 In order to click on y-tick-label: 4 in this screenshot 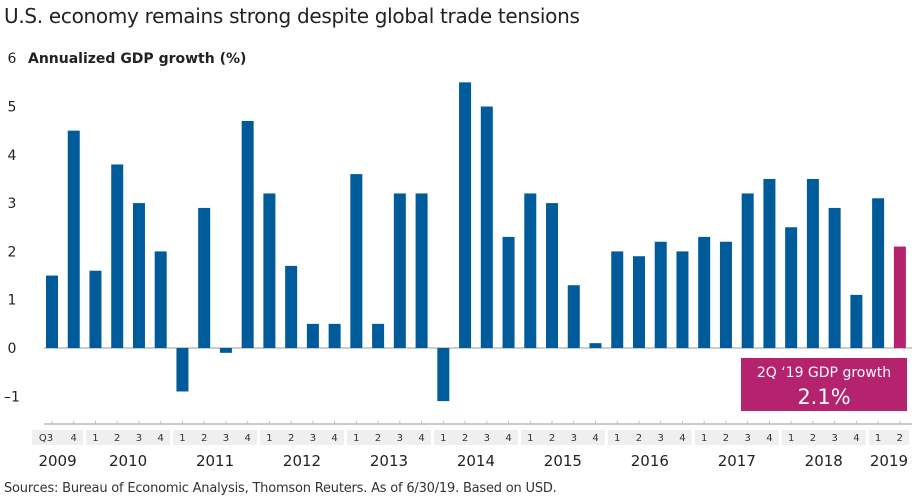, I will do `click(12, 156)`.